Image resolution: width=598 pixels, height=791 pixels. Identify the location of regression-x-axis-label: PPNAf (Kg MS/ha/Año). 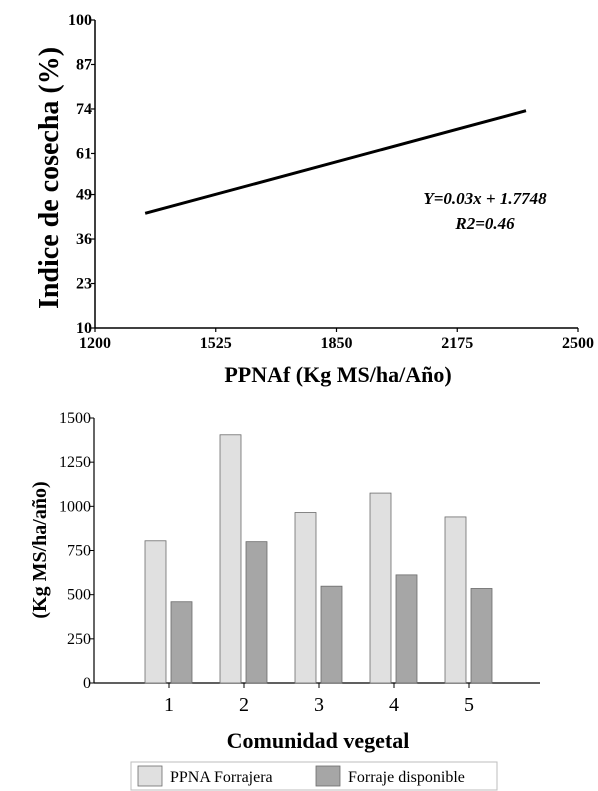
(337, 374).